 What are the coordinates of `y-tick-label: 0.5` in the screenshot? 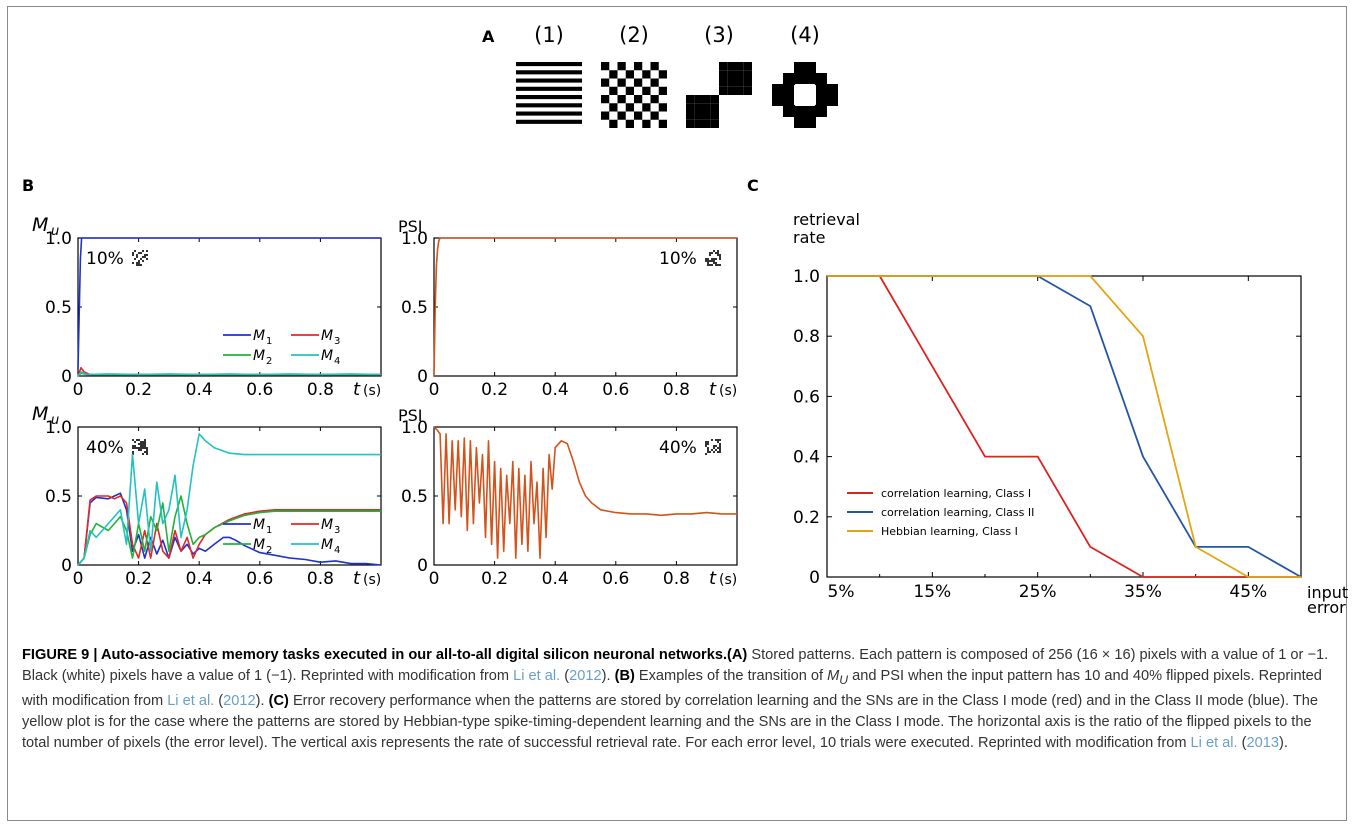 It's located at (58, 497).